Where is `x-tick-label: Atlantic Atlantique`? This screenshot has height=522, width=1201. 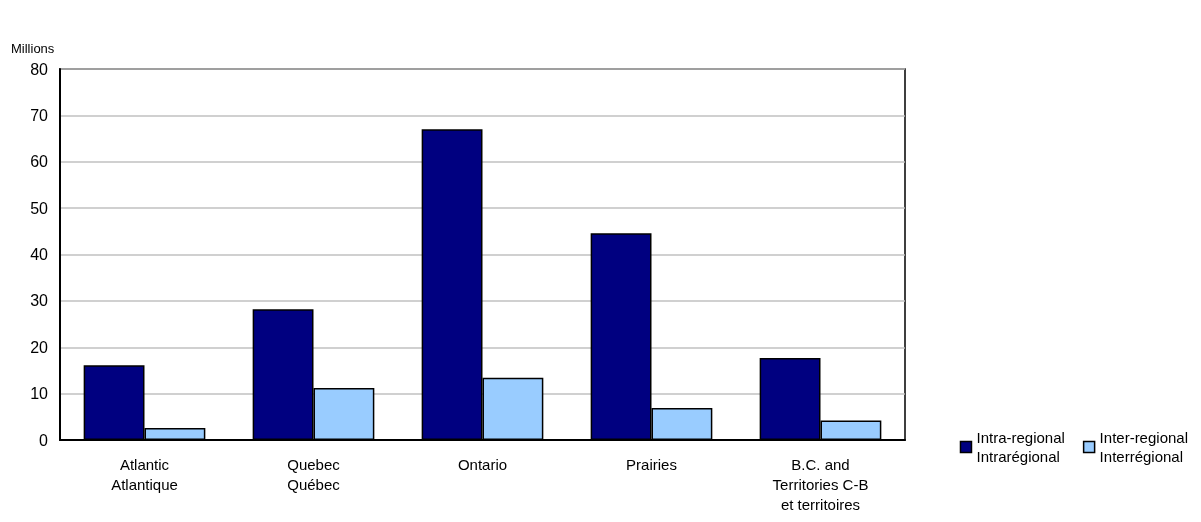 x-tick-label: Atlantic Atlantique is located at coordinates (144, 474).